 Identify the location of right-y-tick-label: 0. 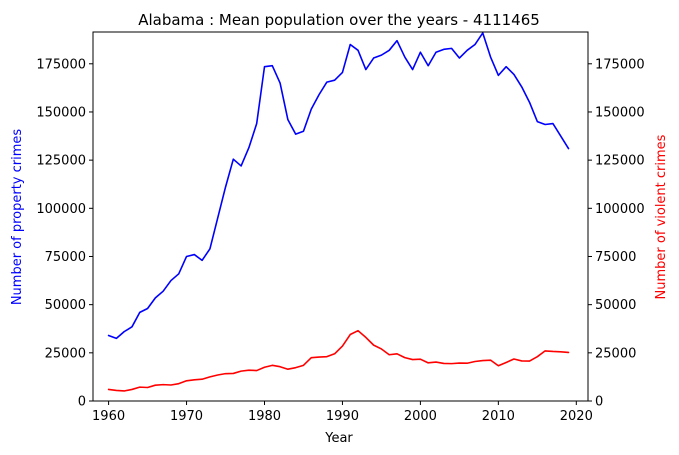
(599, 402).